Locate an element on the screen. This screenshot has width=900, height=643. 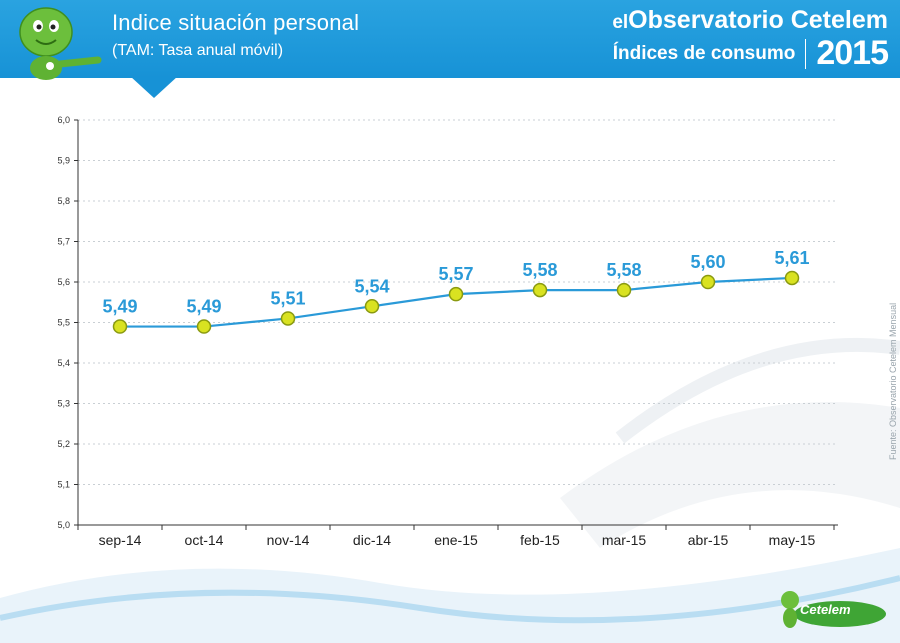
y-tick-label: 5,3 is located at coordinates (63, 404).